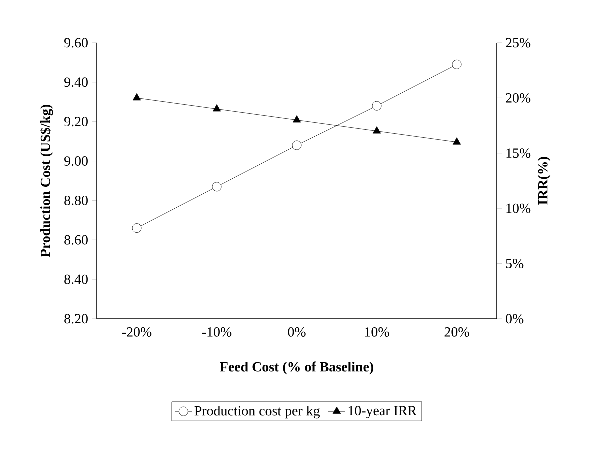 This screenshot has width=590, height=457. I want to click on y-tick-label: 8.20, so click(76, 319).